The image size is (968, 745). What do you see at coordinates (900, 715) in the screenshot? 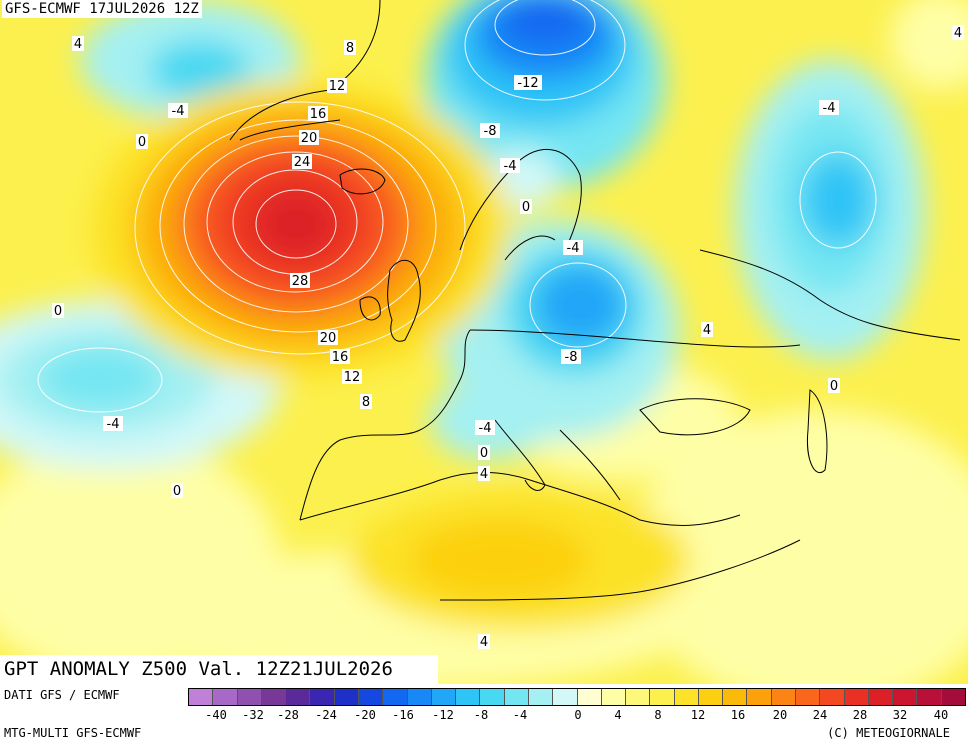
I see `colorbar-tick-label: 32` at bounding box center [900, 715].